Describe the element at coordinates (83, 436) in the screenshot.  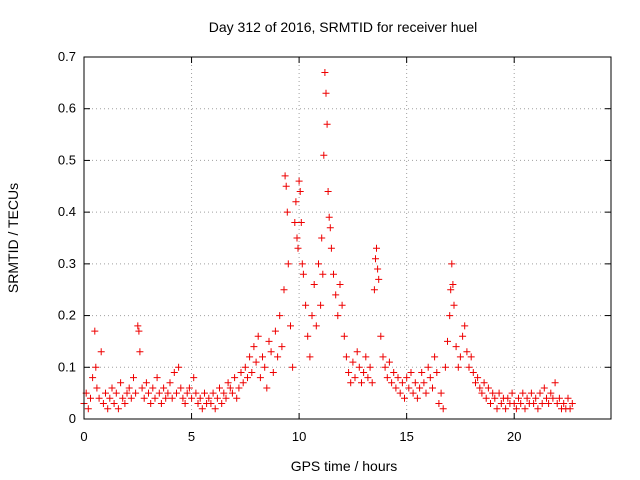
I see `x-tick-label: 0` at that location.